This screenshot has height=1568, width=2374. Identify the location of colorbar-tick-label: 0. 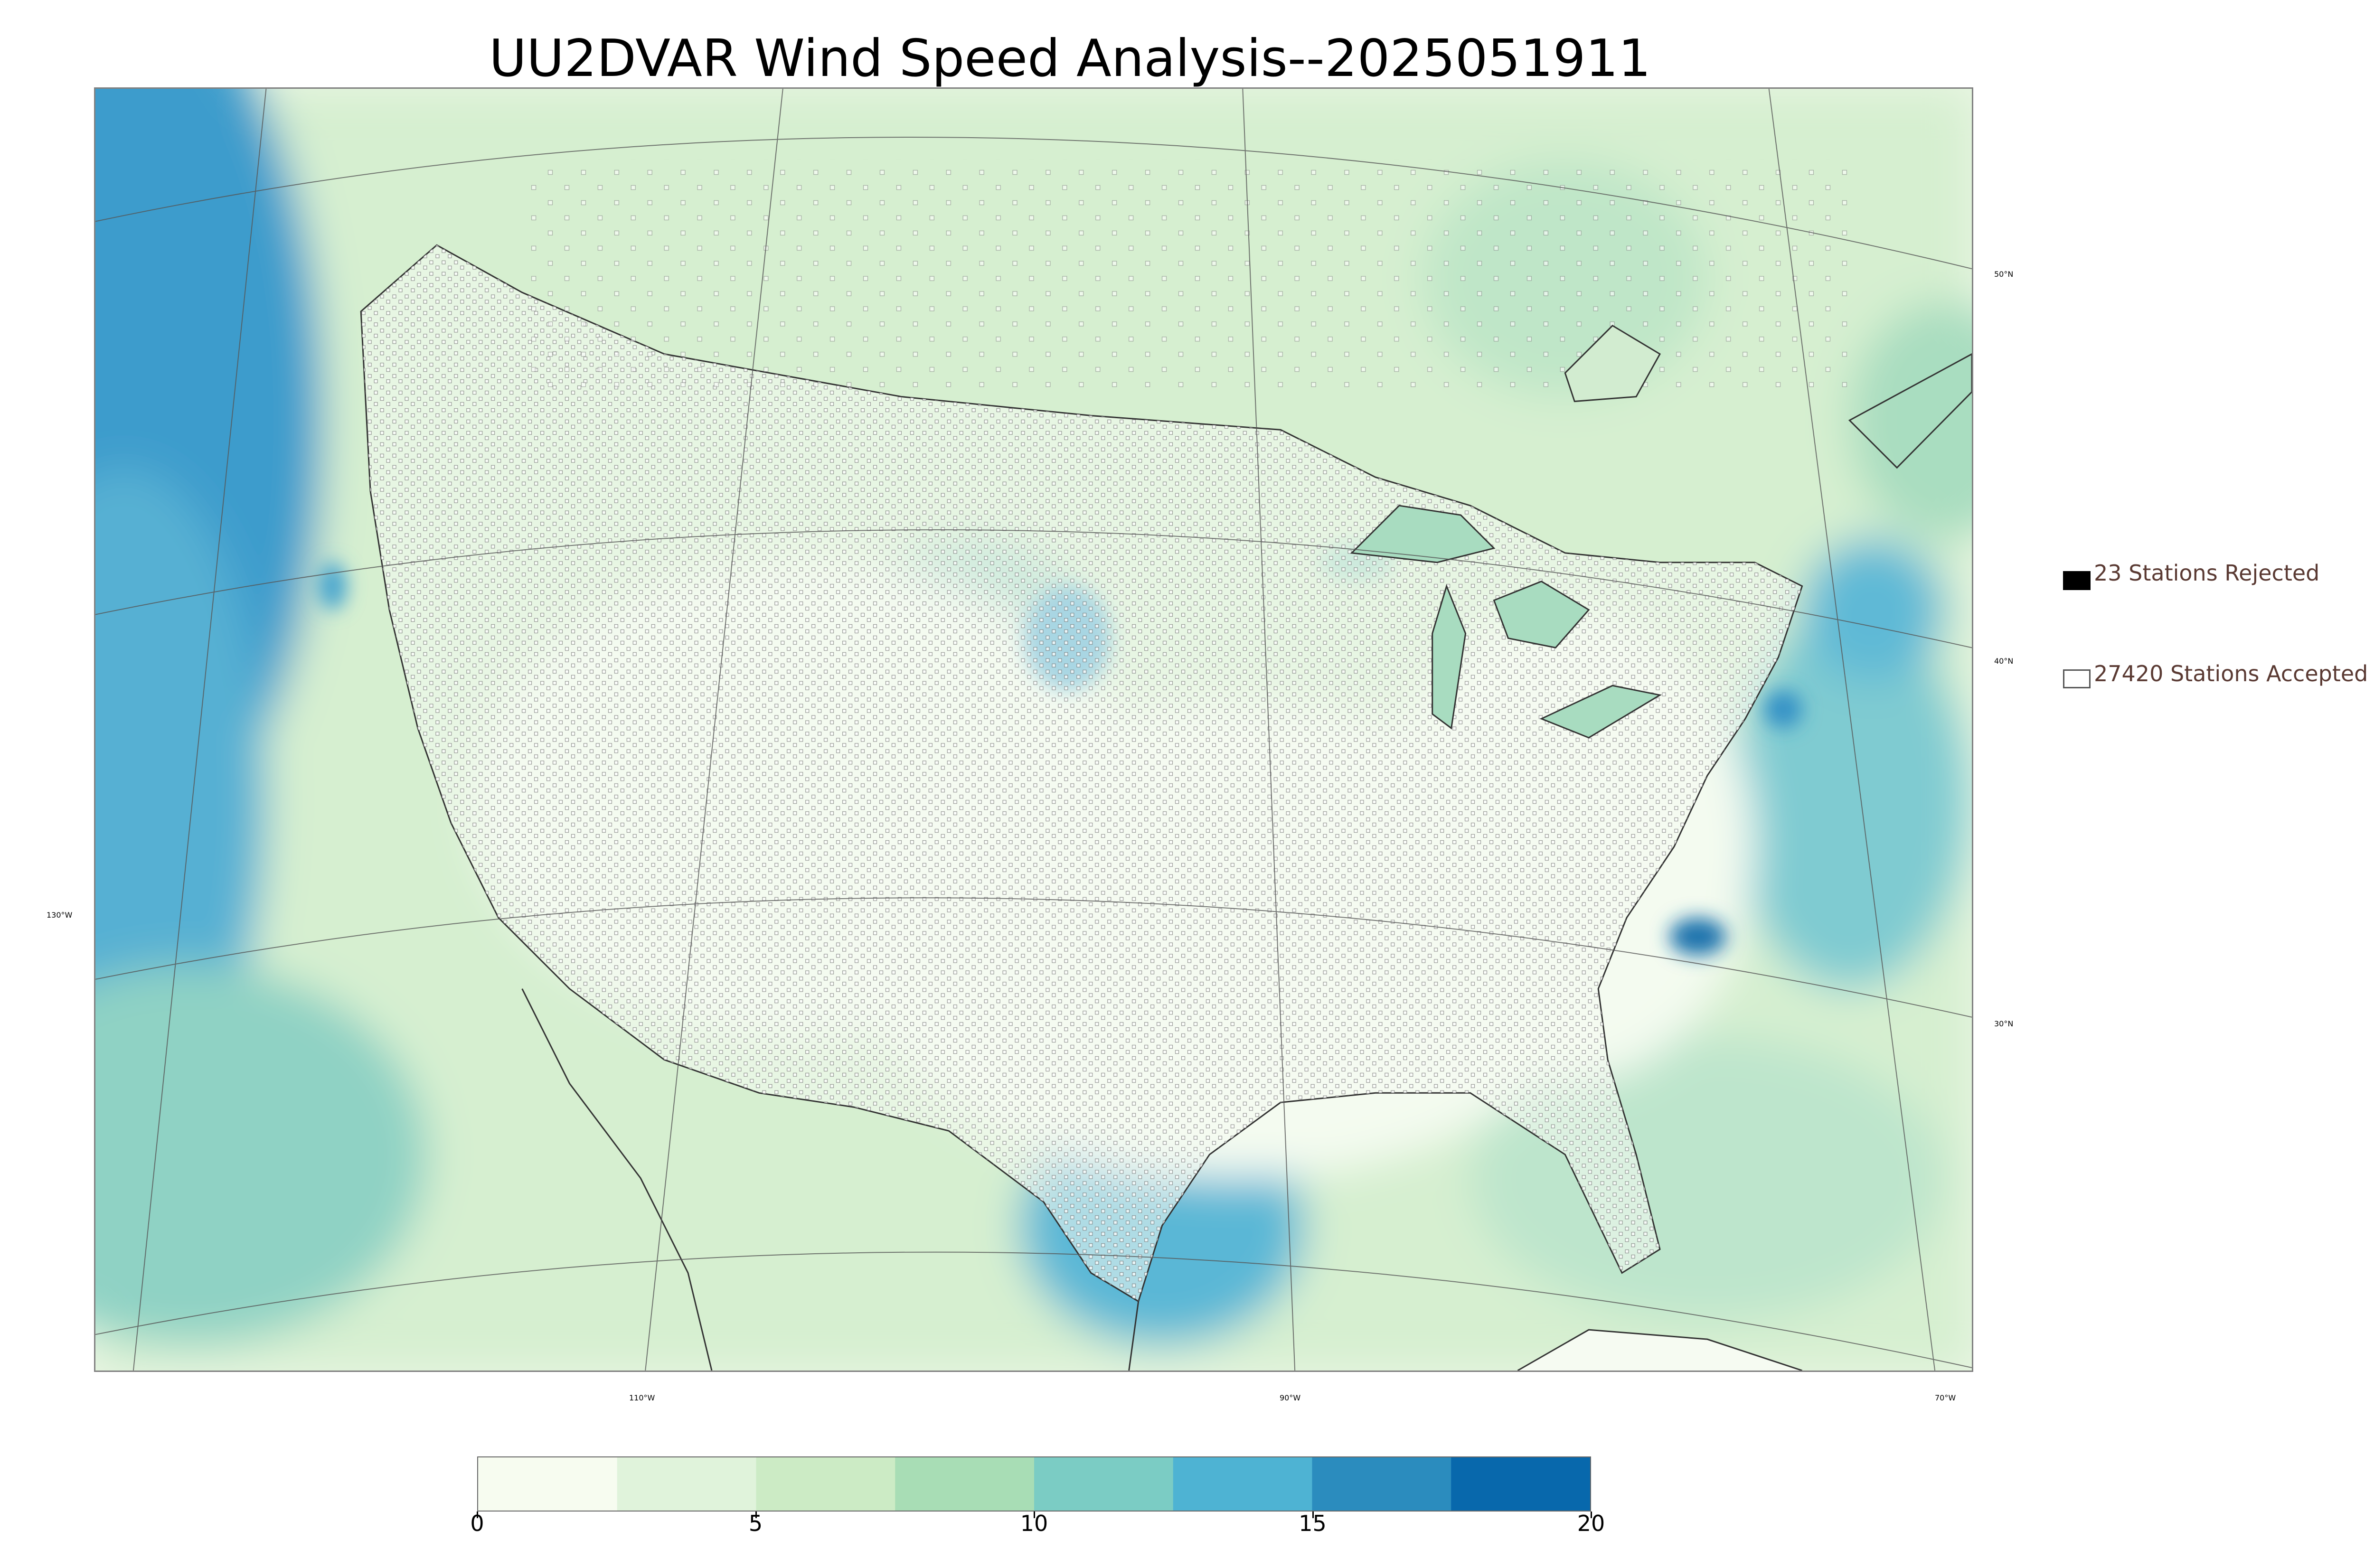
(477, 1524).